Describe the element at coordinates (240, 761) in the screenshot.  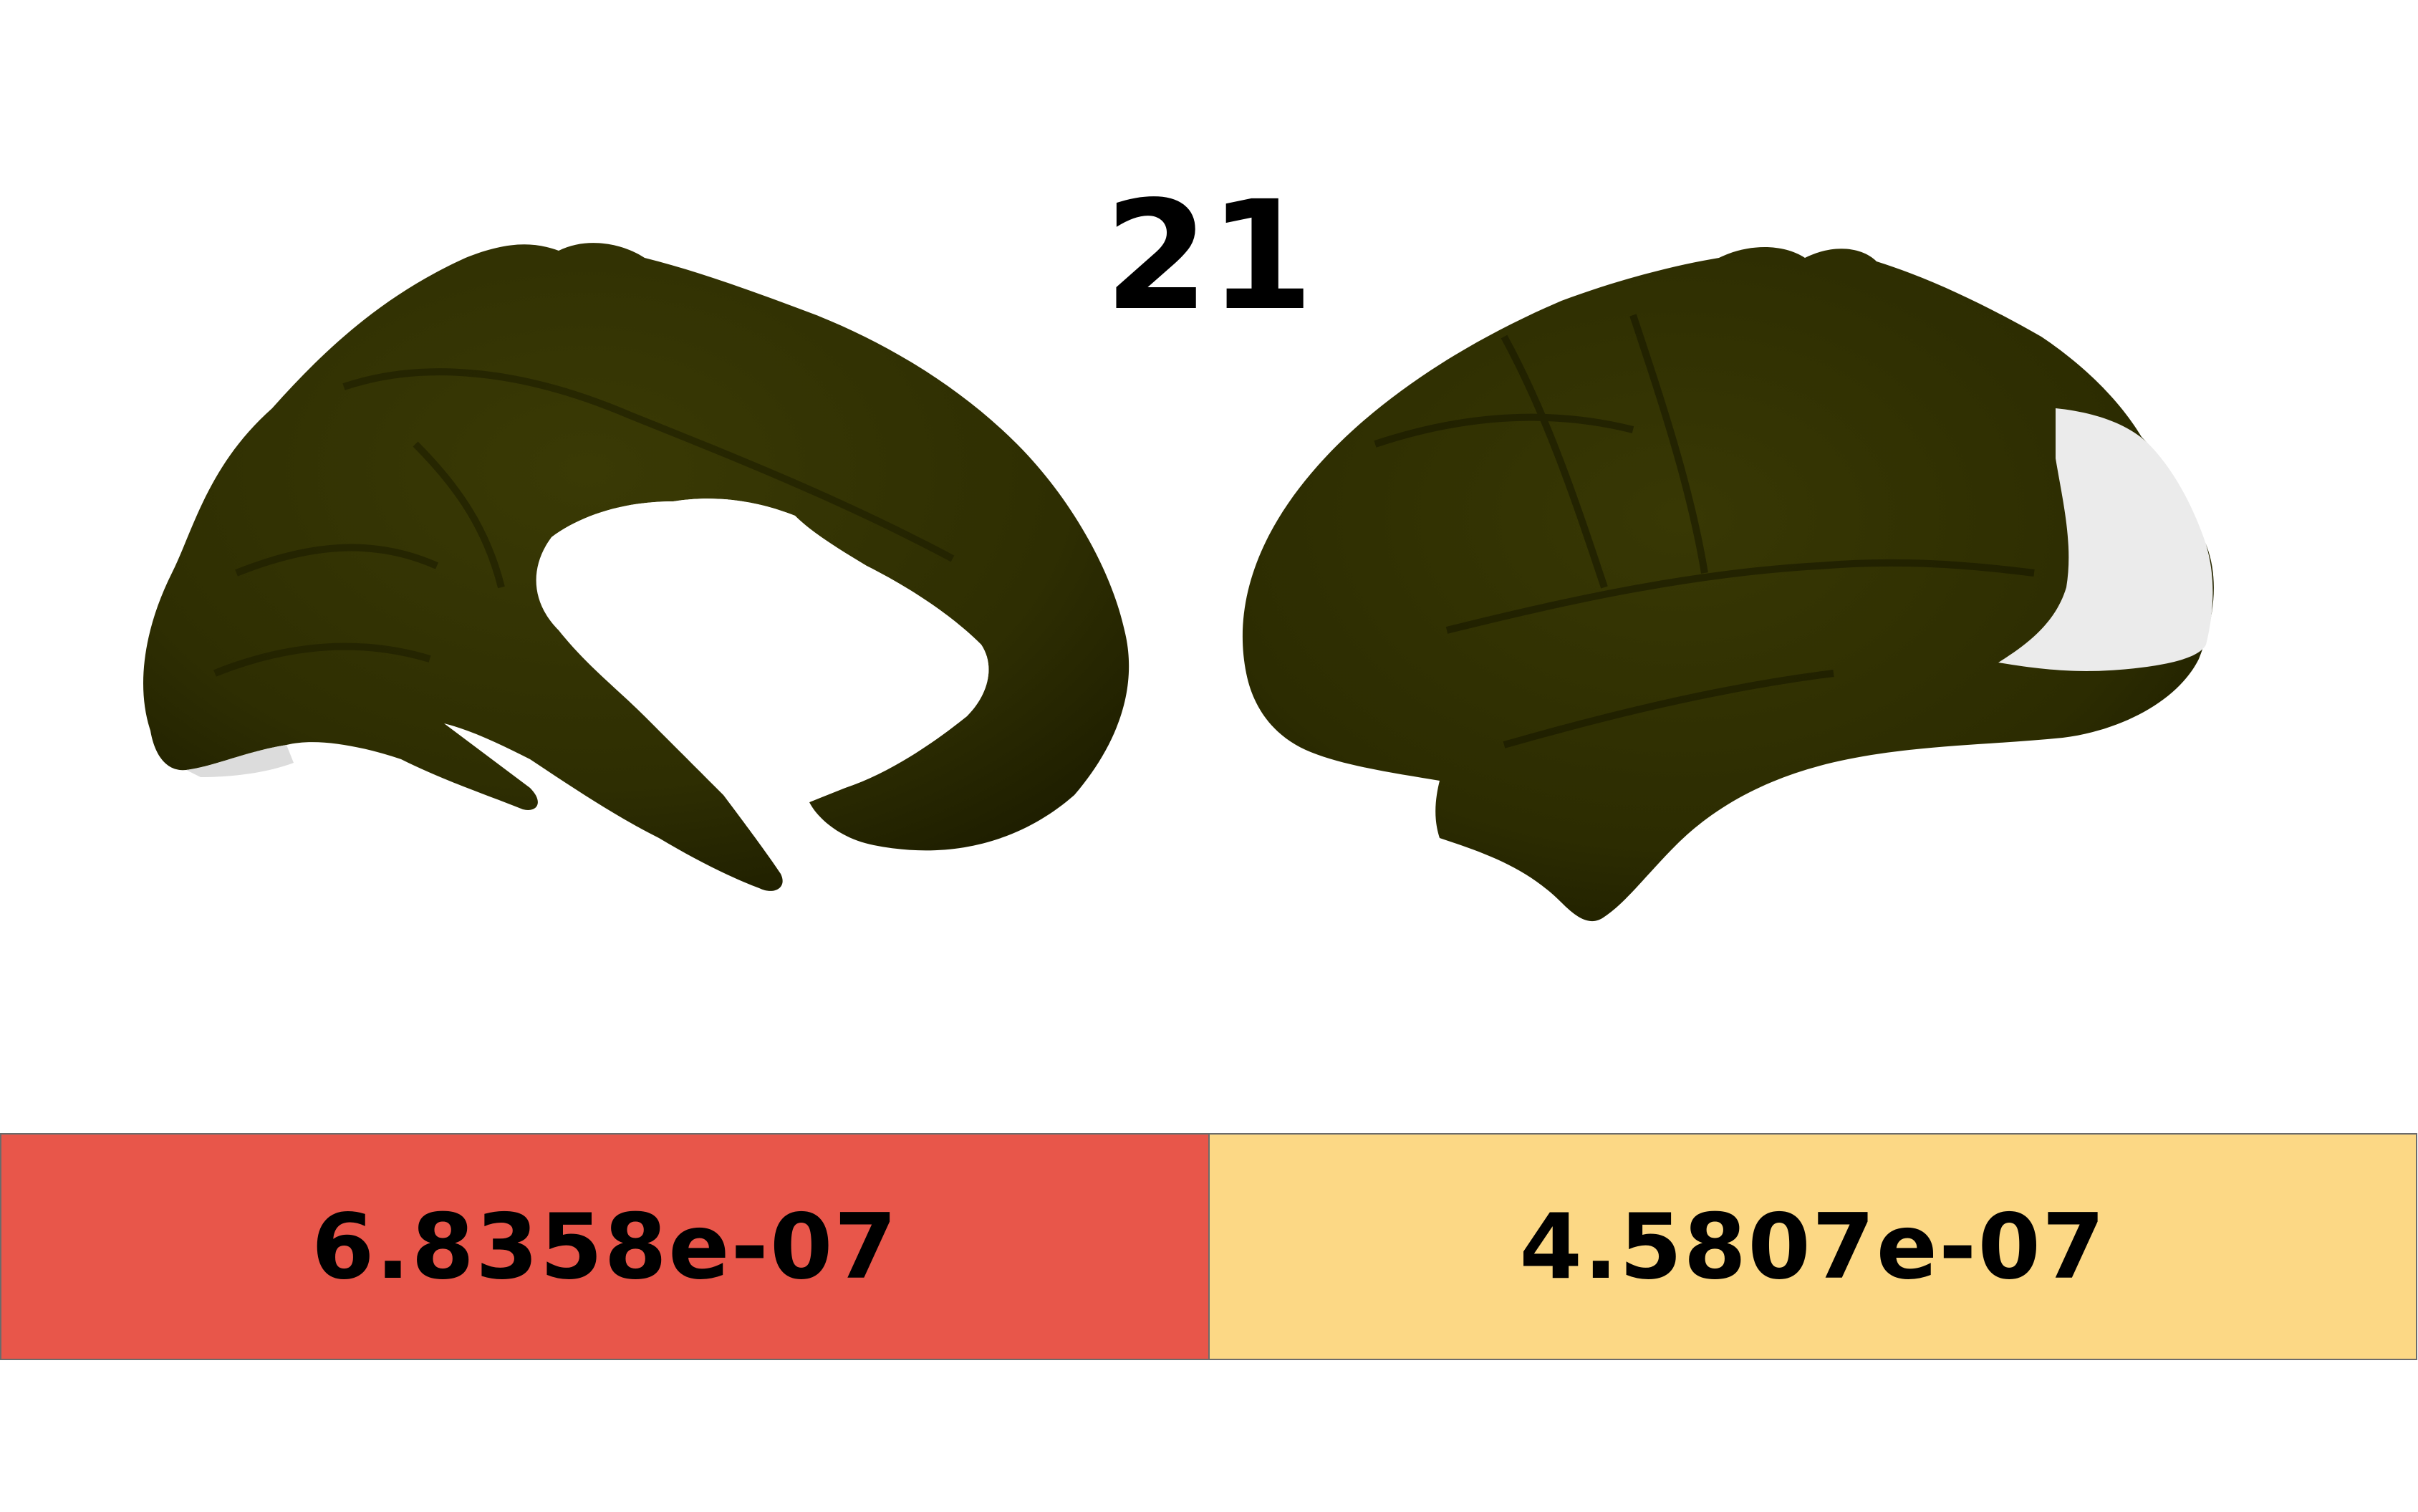
I see `highlight-region` at that location.